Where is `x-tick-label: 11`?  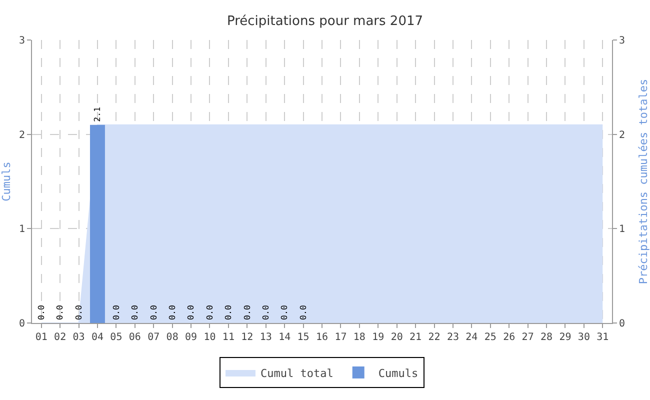
x-tick-label: 11 is located at coordinates (228, 337).